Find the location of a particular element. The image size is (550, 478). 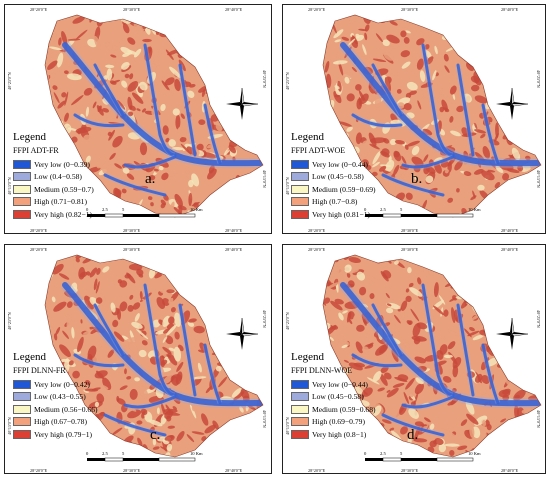

legend-label: Medium (0.56−0.66) is located at coordinates (66, 409).